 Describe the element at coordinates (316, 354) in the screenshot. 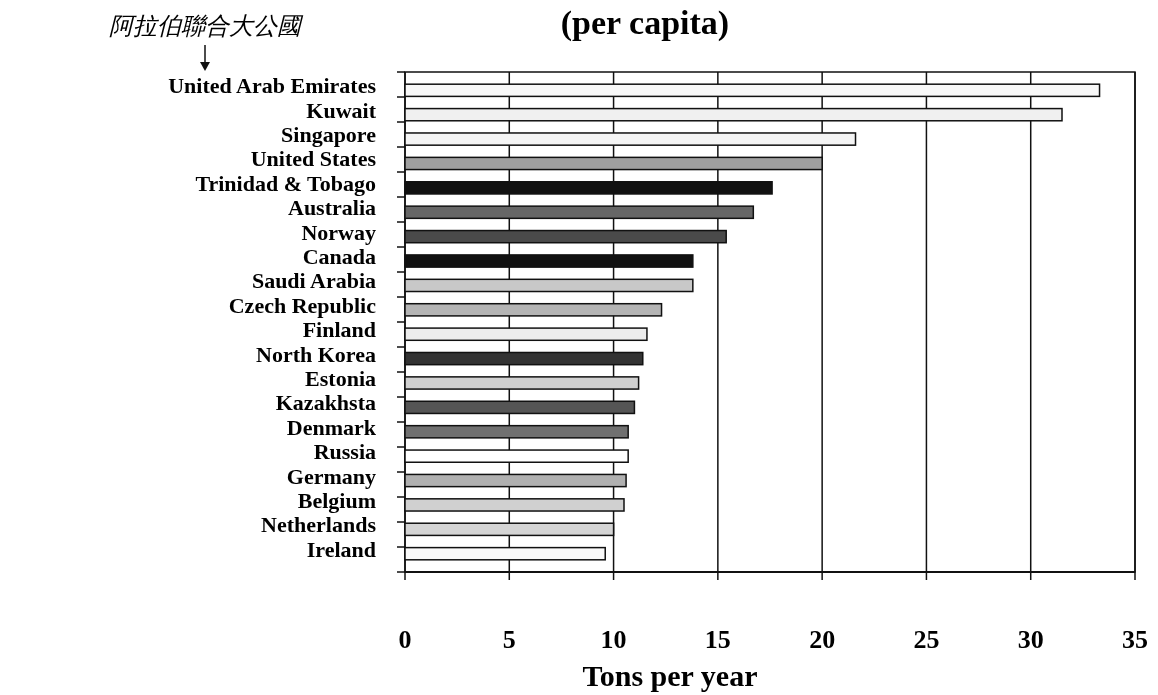

I see `y-tick-label: North Korea` at that location.